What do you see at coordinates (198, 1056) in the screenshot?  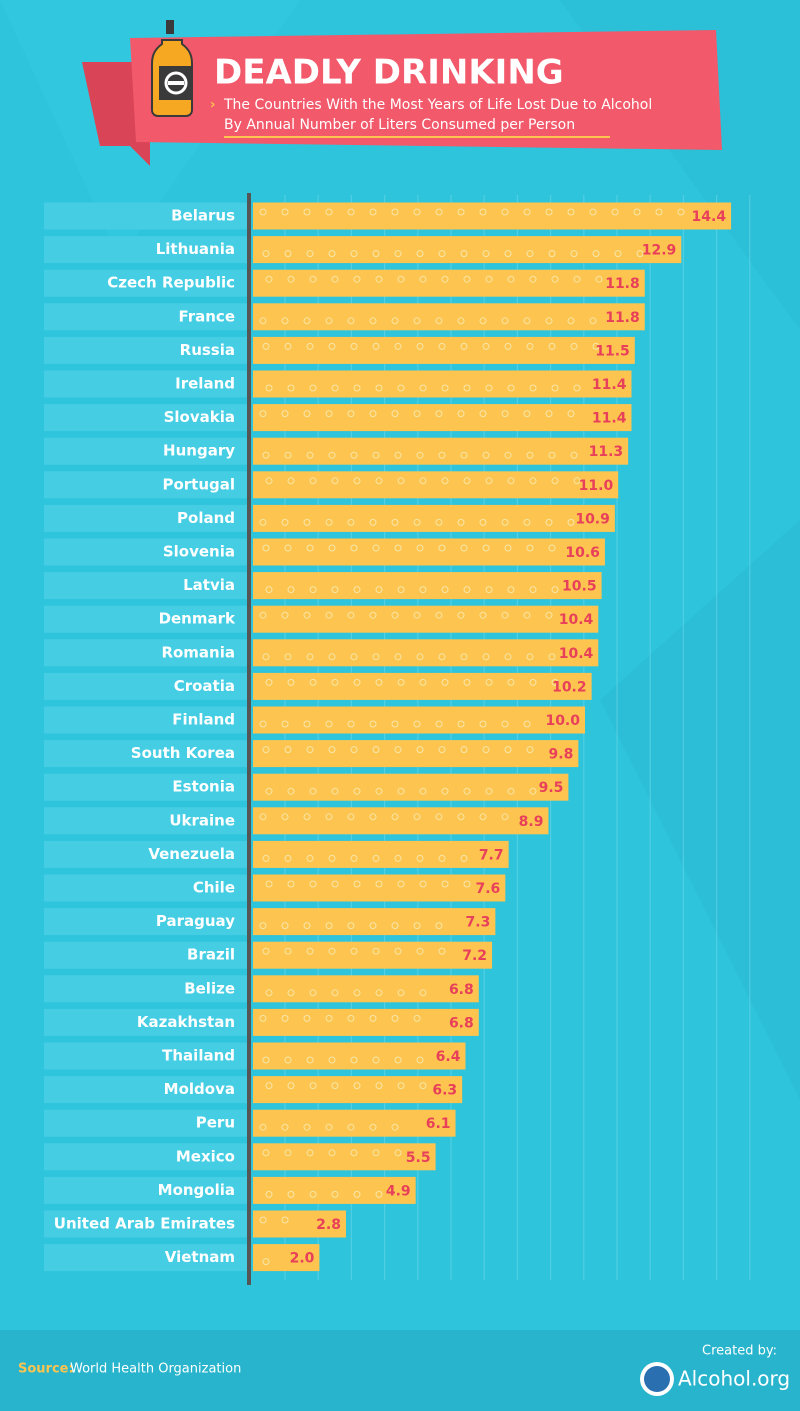 I see `category-label: Thailand` at bounding box center [198, 1056].